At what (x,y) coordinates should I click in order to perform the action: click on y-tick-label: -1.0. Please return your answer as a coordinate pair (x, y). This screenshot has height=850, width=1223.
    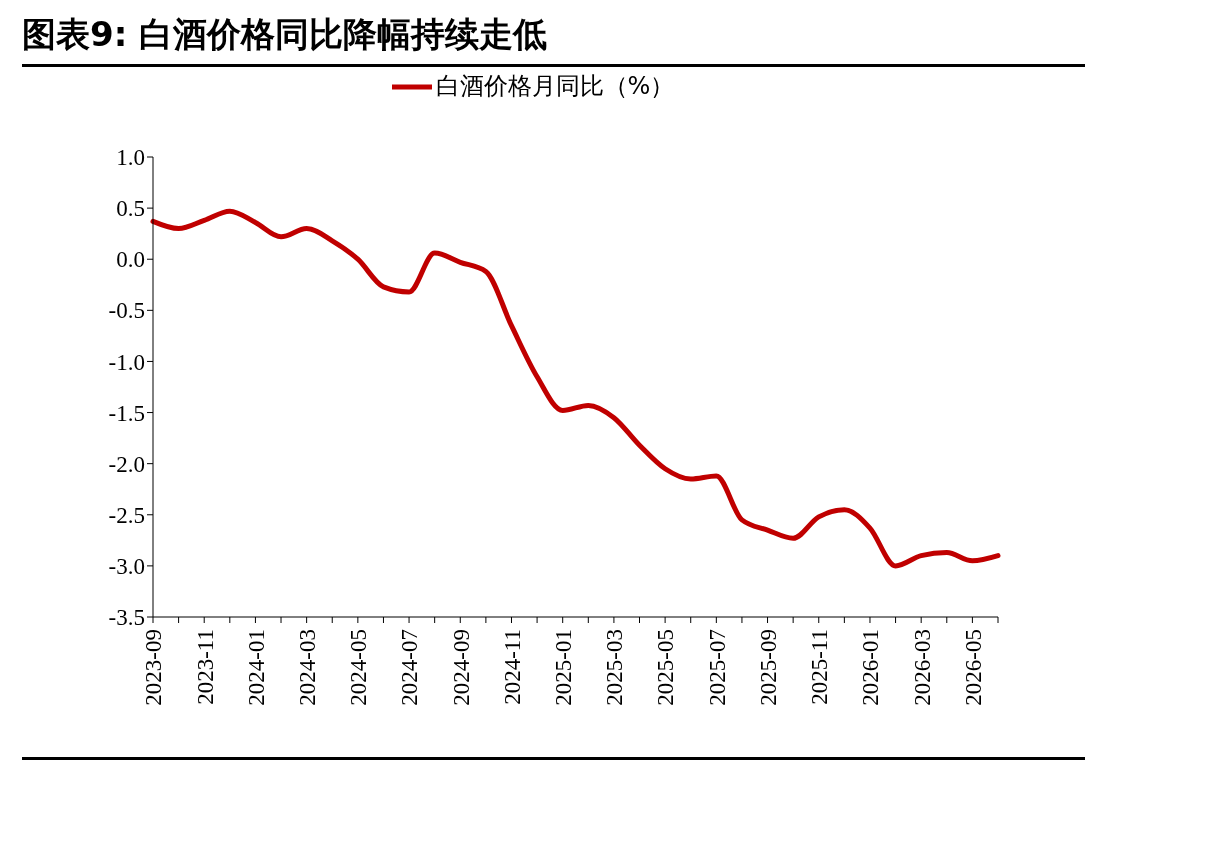
    Looking at the image, I should click on (126, 362).